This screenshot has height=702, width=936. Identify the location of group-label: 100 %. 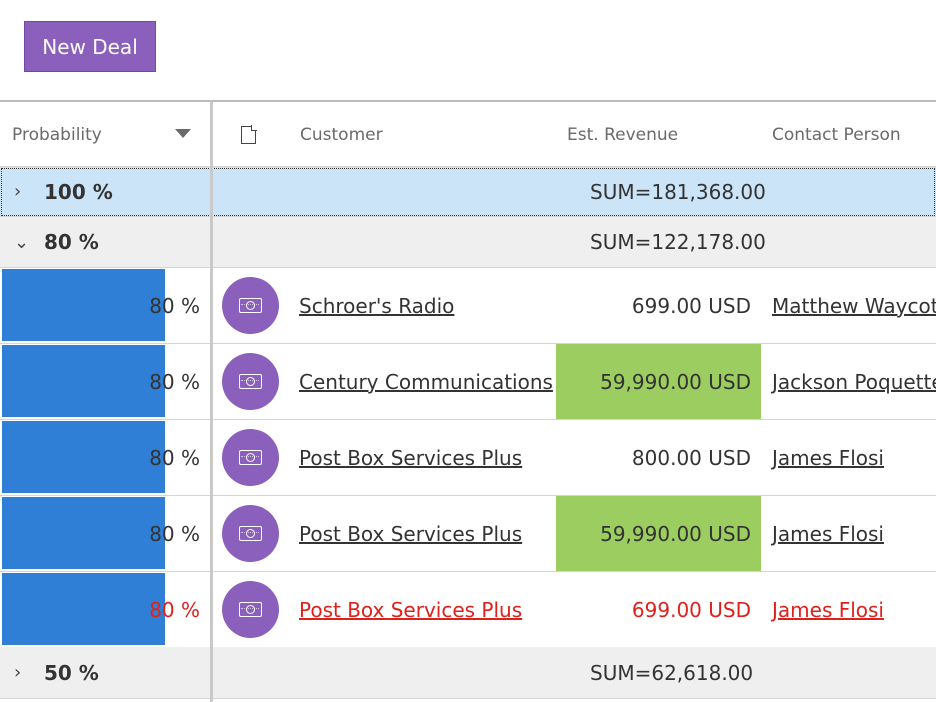
(78, 191).